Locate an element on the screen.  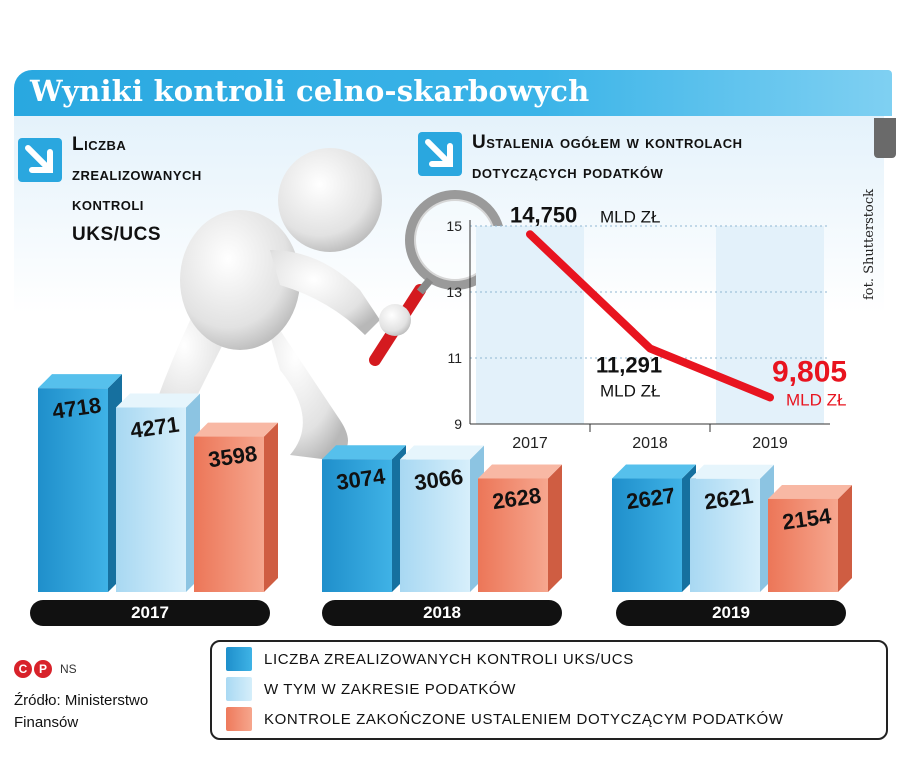
y-tick-label: 9 is located at coordinates (458, 424).